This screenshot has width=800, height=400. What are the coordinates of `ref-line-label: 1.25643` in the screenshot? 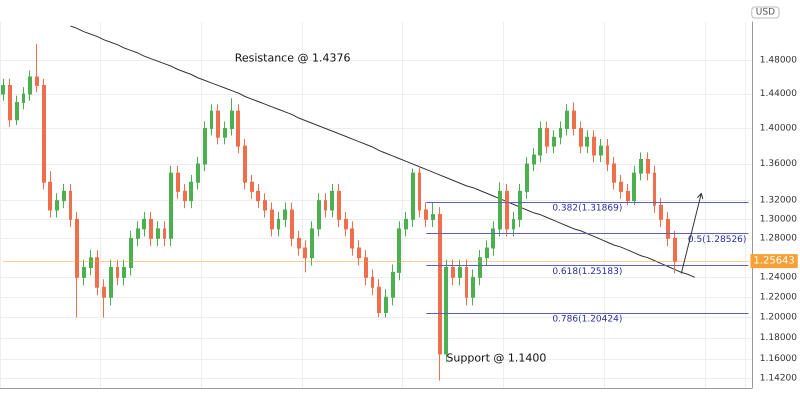 It's located at (774, 261).